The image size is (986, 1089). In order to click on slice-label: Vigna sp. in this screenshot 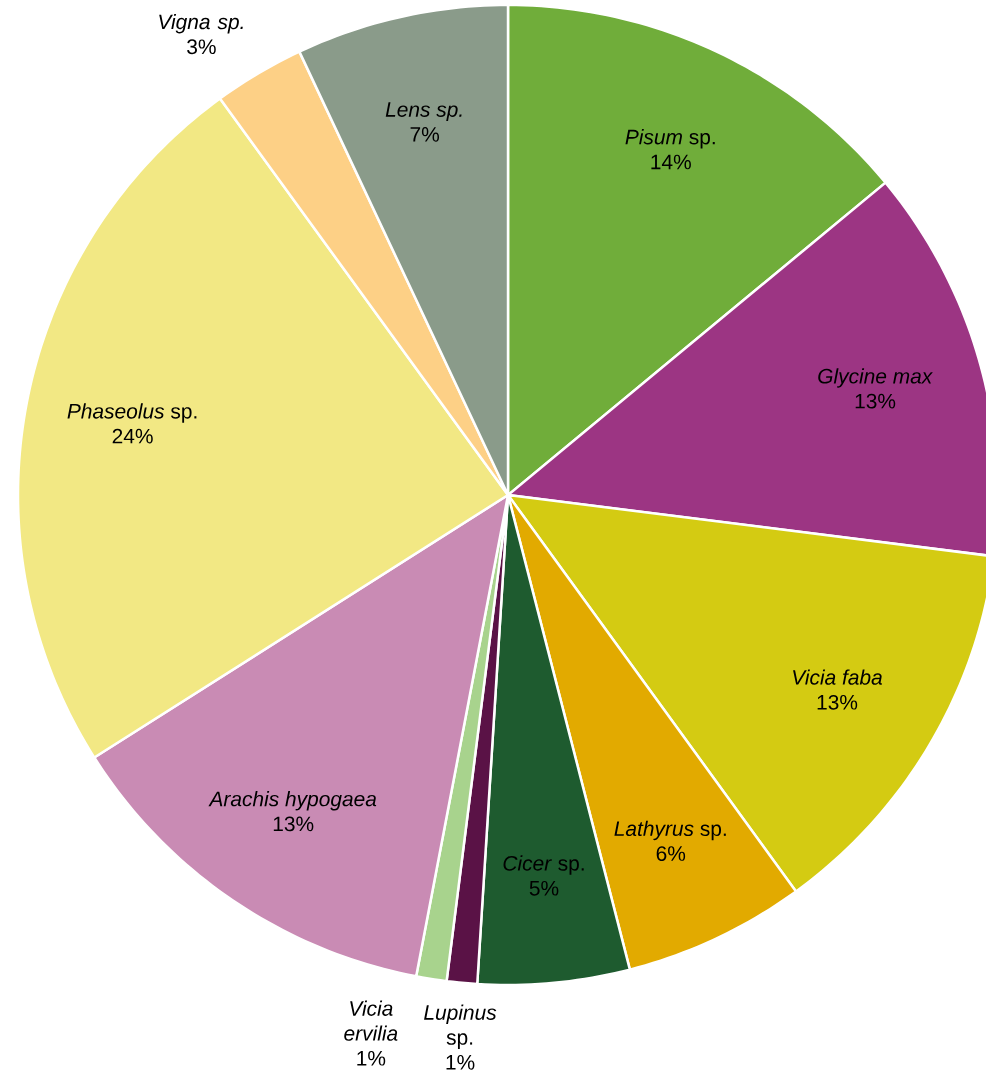, I will do `click(201, 23)`.